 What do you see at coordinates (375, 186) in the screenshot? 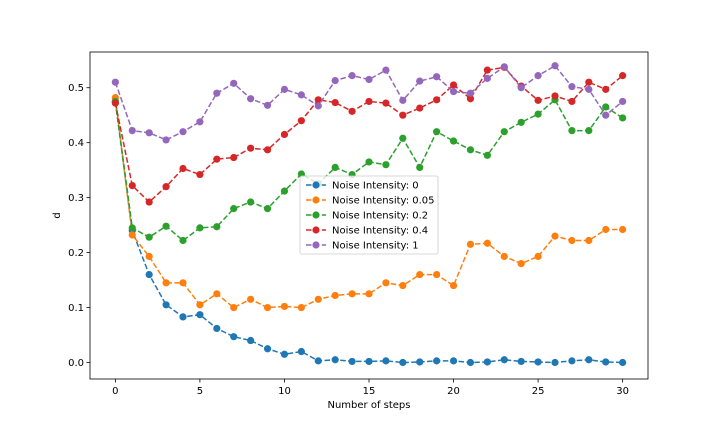
I see `legend-label: Noise Intensity: 0` at bounding box center [375, 186].